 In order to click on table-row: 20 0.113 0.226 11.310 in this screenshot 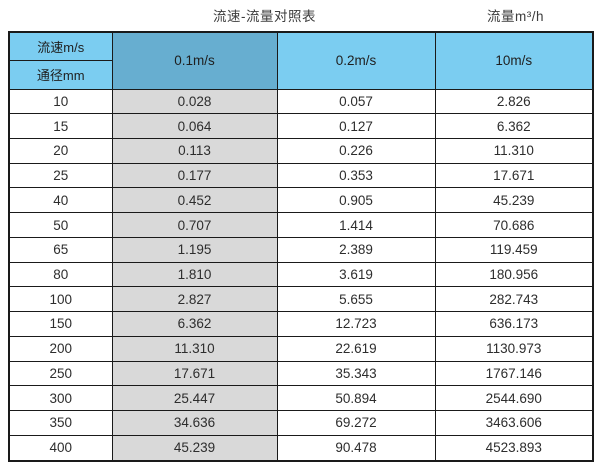, I will do `click(301, 150)`.